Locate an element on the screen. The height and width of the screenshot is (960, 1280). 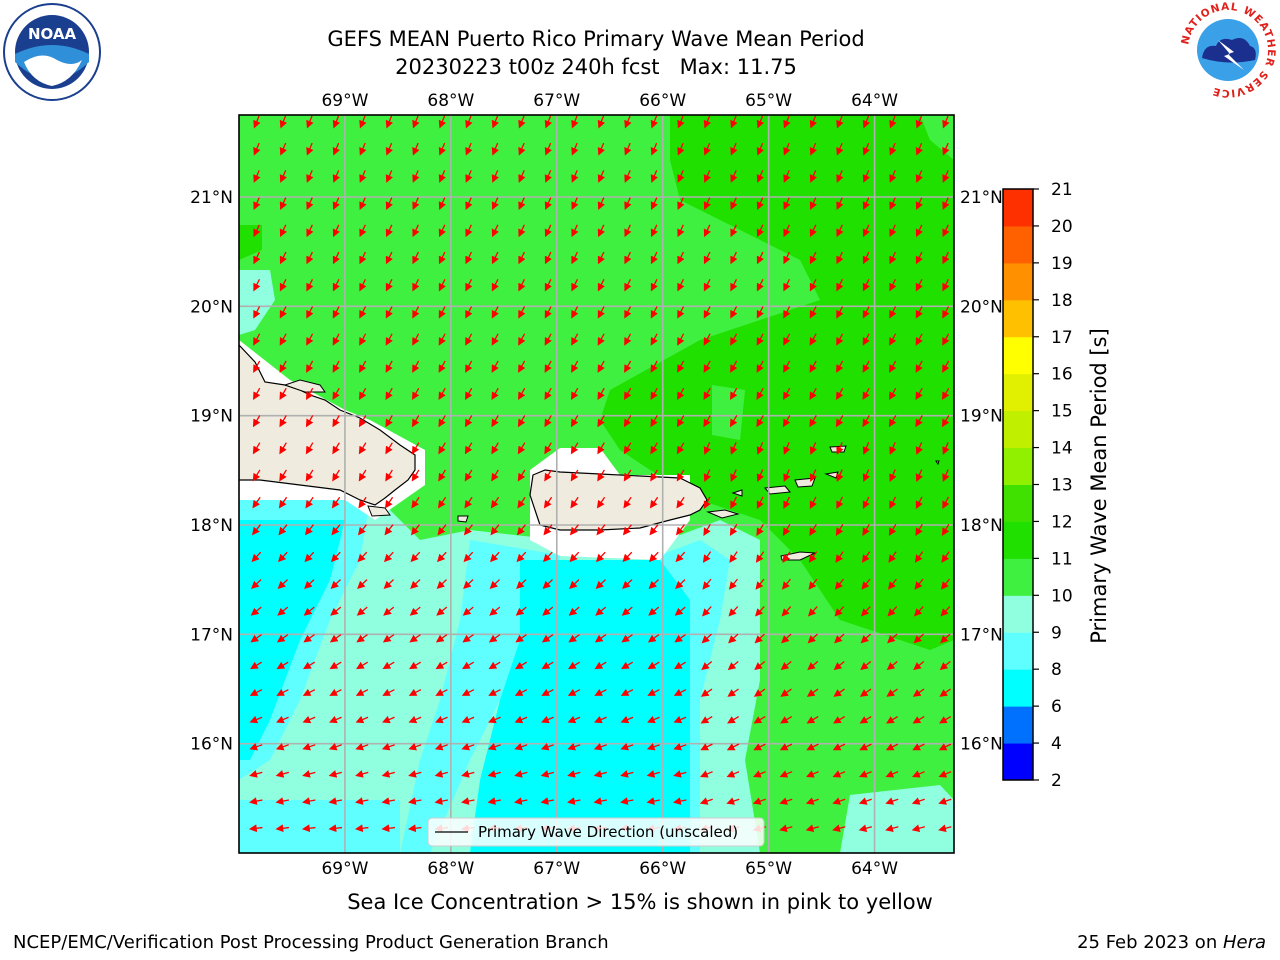
colorbar-tick-label: 9 is located at coordinates (1056, 633).